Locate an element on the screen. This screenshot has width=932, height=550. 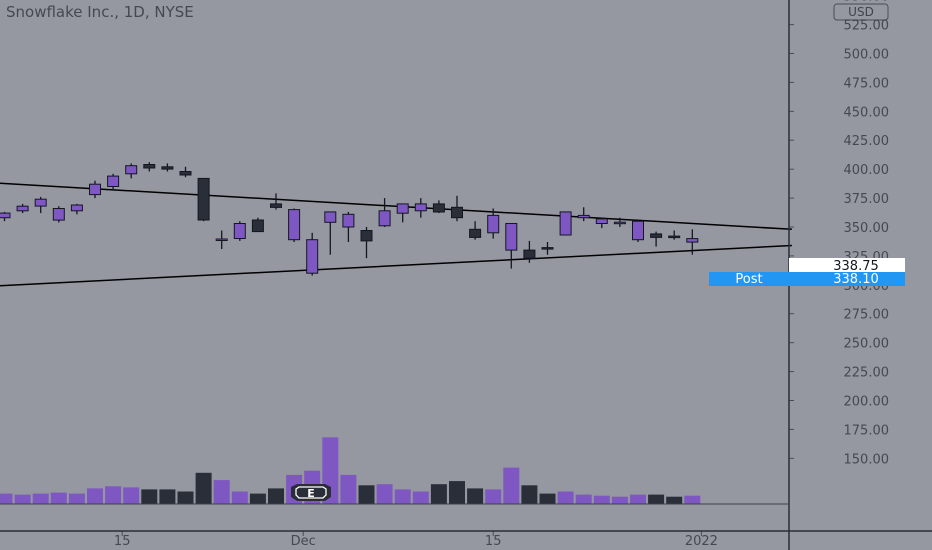
time-axis: 15 Dec 15 2022 is located at coordinates (416, 540).